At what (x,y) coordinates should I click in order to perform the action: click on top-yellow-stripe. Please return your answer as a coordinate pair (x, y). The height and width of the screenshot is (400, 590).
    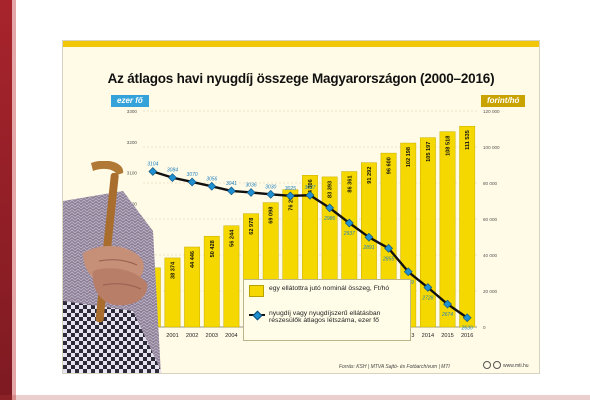
    Looking at the image, I should click on (301, 44).